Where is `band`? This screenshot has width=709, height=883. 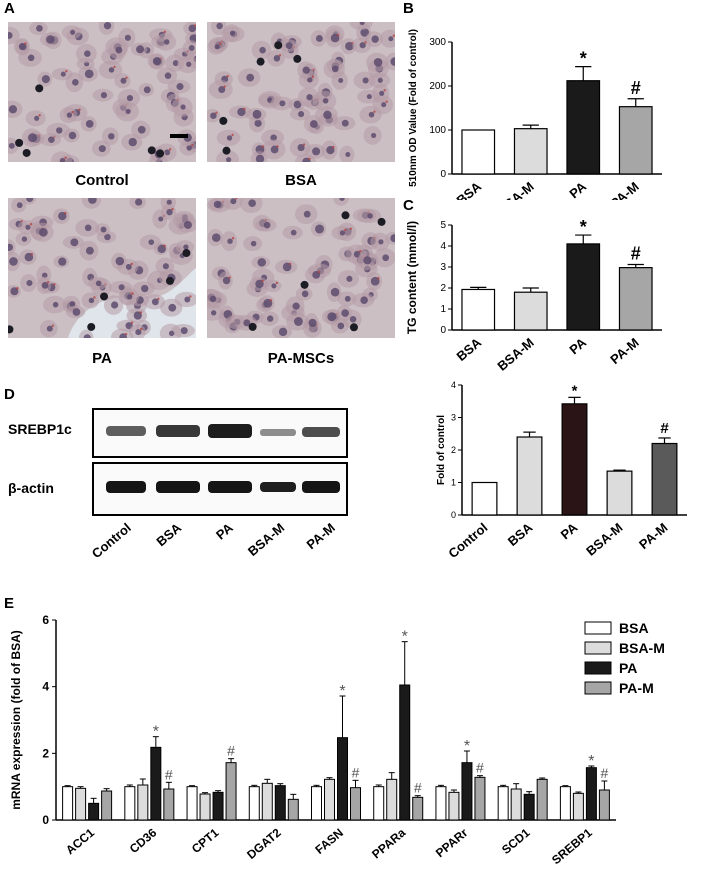 band is located at coordinates (321, 487).